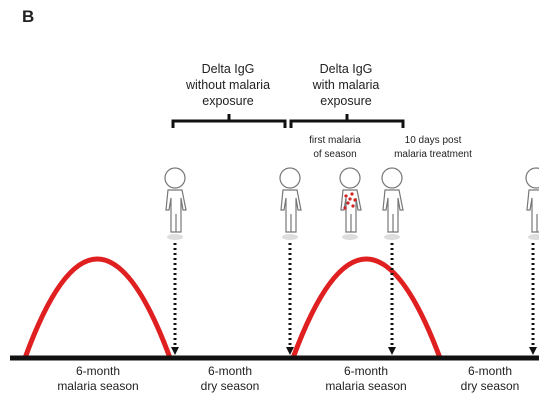 This screenshot has height=400, width=539. What do you see at coordinates (346, 85) in the screenshot?
I see `bracket-label: with malaria` at bounding box center [346, 85].